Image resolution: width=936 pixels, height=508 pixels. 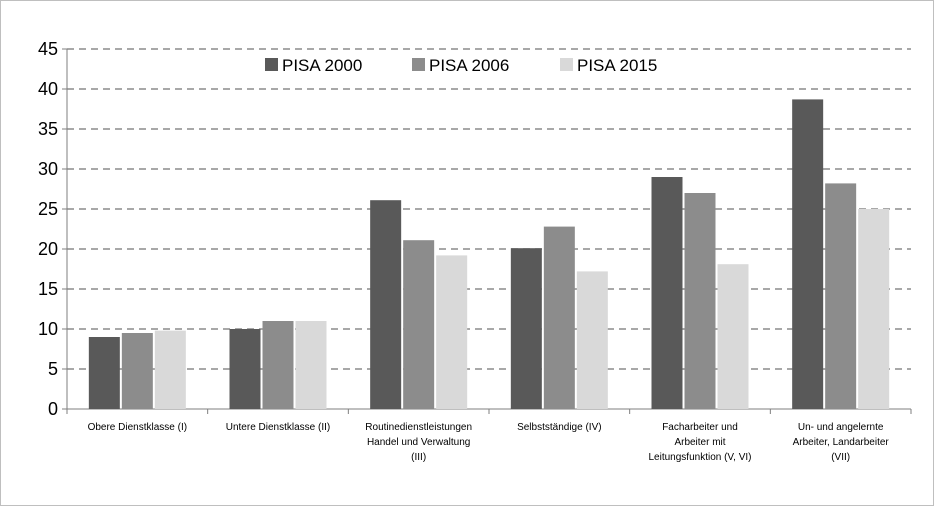 I want to click on x-category-label: Untere Dienstklasse (II), so click(x=278, y=427).